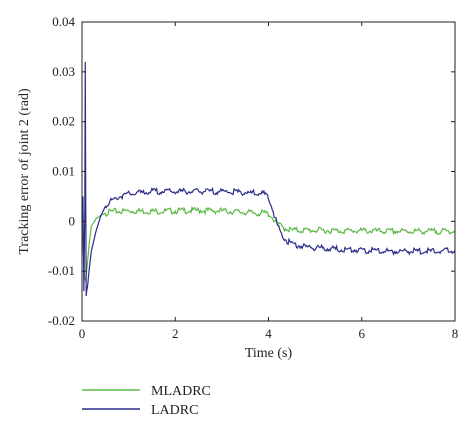  What do you see at coordinates (63, 21) in the screenshot?
I see `y-tick-label: 0.04` at bounding box center [63, 21].